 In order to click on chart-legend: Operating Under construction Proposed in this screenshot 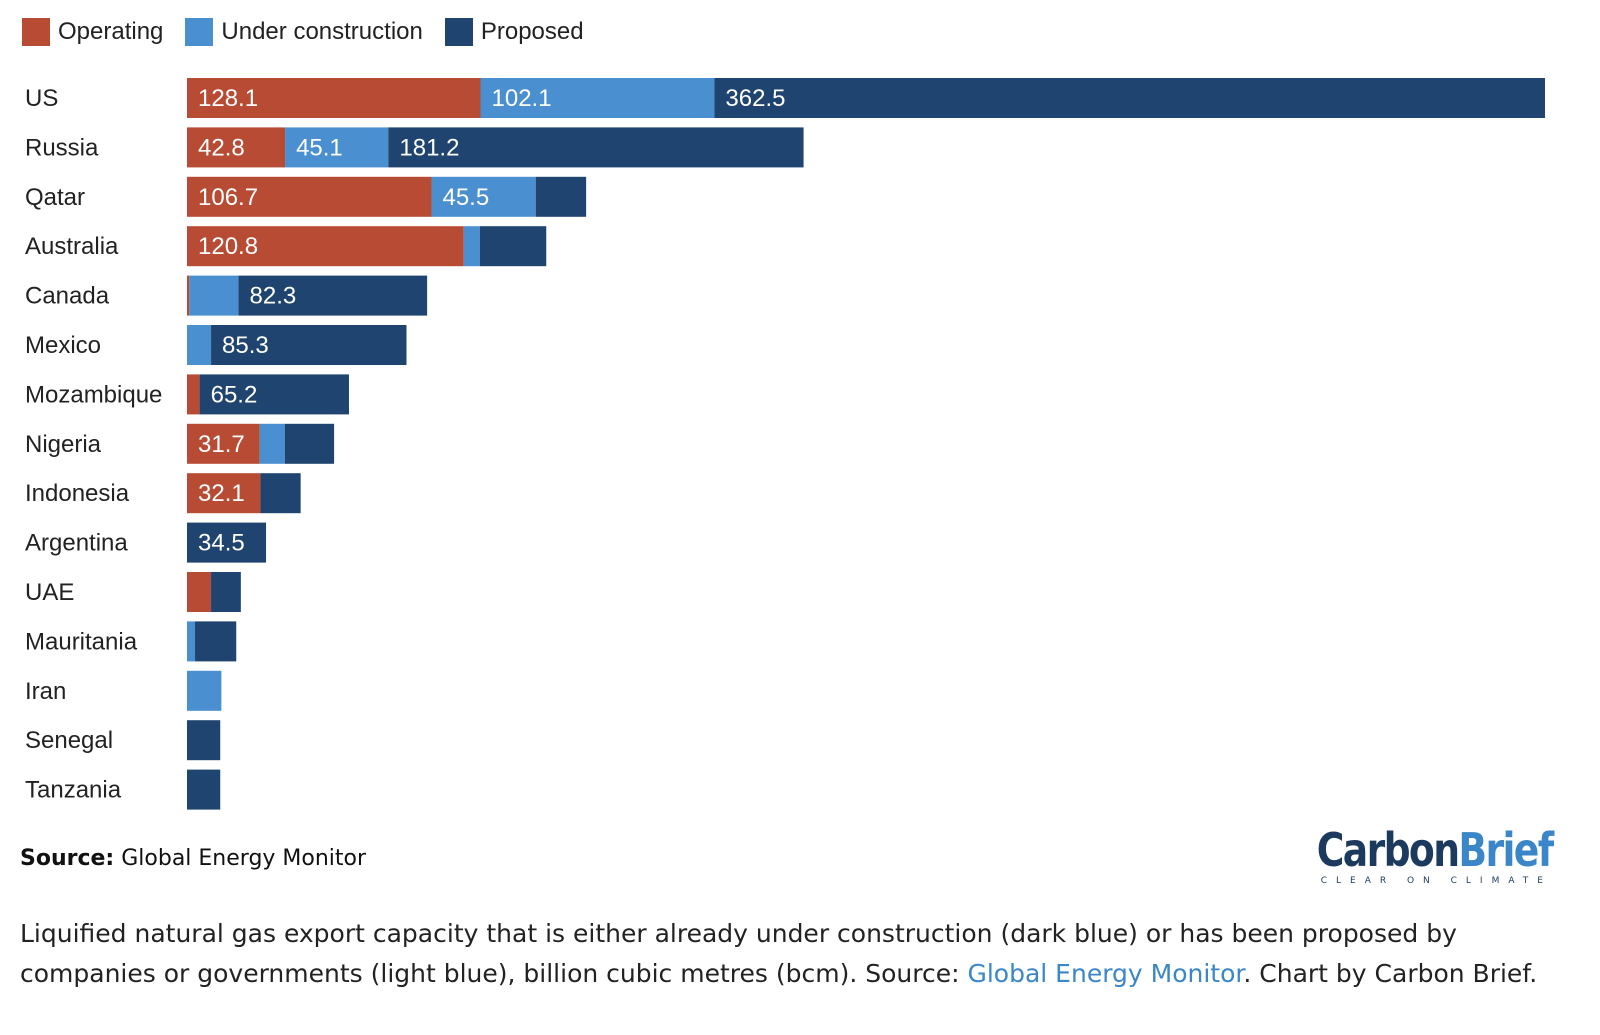, I will do `click(314, 32)`.